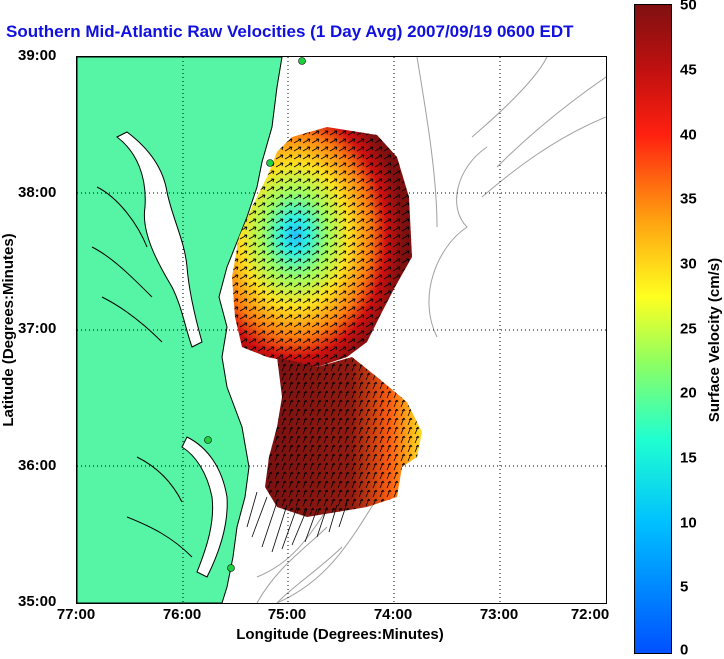  What do you see at coordinates (37, 55) in the screenshot?
I see `y-tick-label: 39:00` at bounding box center [37, 55].